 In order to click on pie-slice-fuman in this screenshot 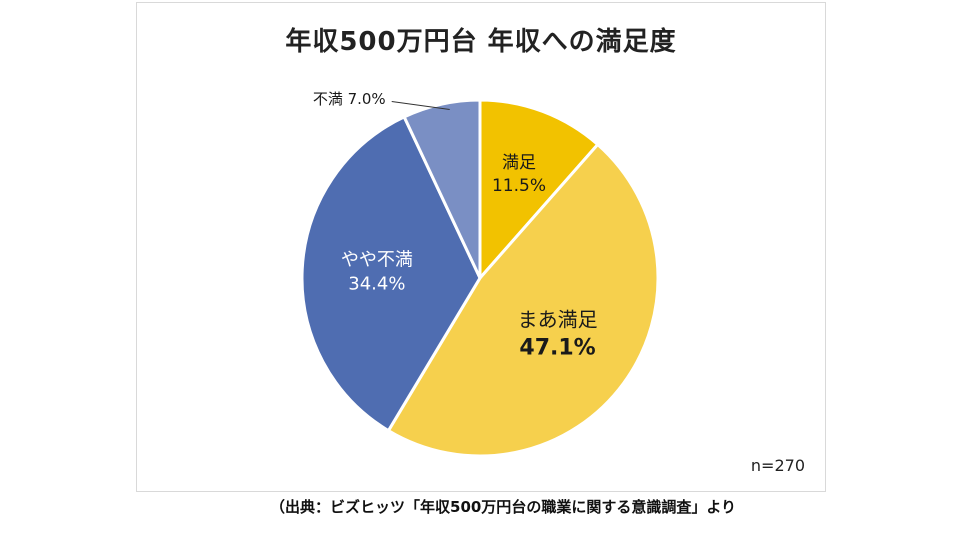, I will do `click(442, 188)`.